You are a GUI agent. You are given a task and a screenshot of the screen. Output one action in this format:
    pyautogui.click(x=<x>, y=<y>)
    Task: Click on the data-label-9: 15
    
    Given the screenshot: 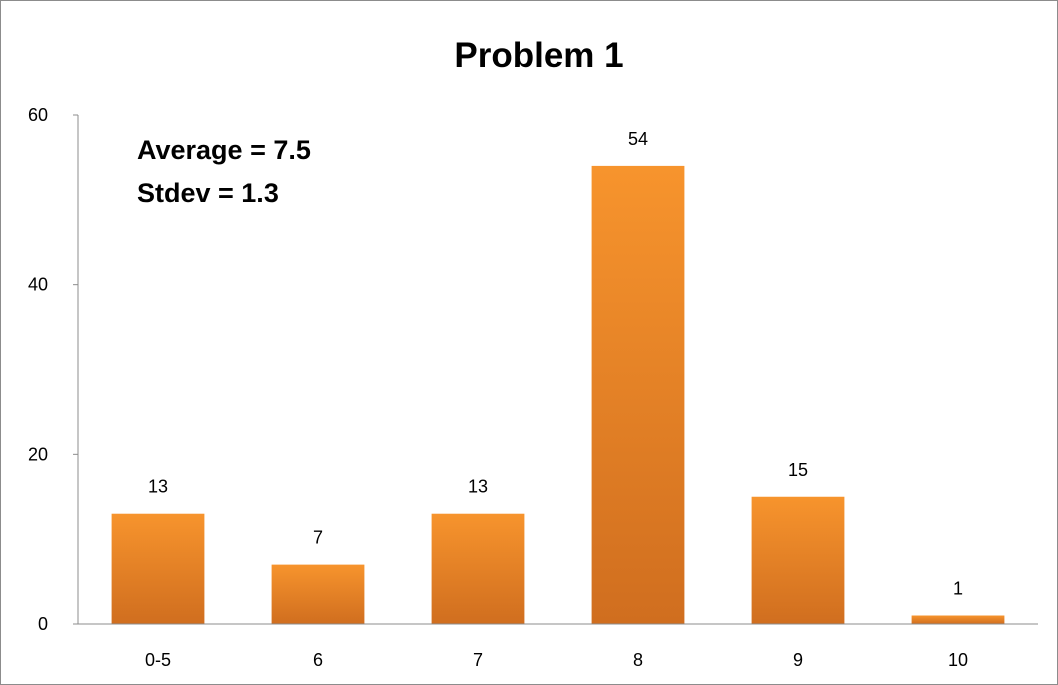 What is the action you would take?
    pyautogui.click(x=798, y=470)
    